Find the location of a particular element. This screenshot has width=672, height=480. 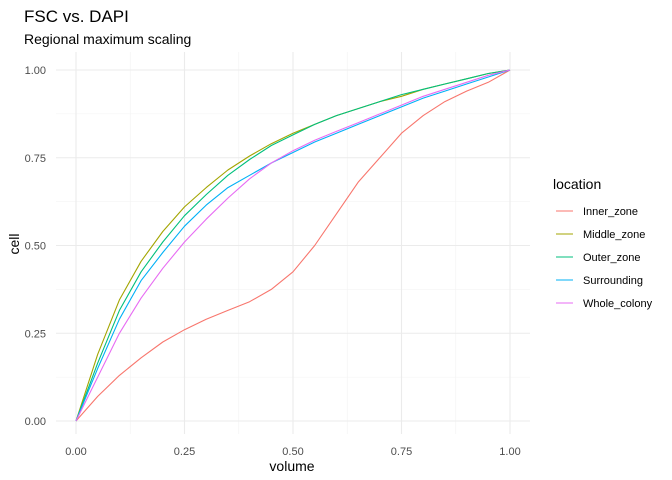

x-tick-label: 1.00 is located at coordinates (509, 452).